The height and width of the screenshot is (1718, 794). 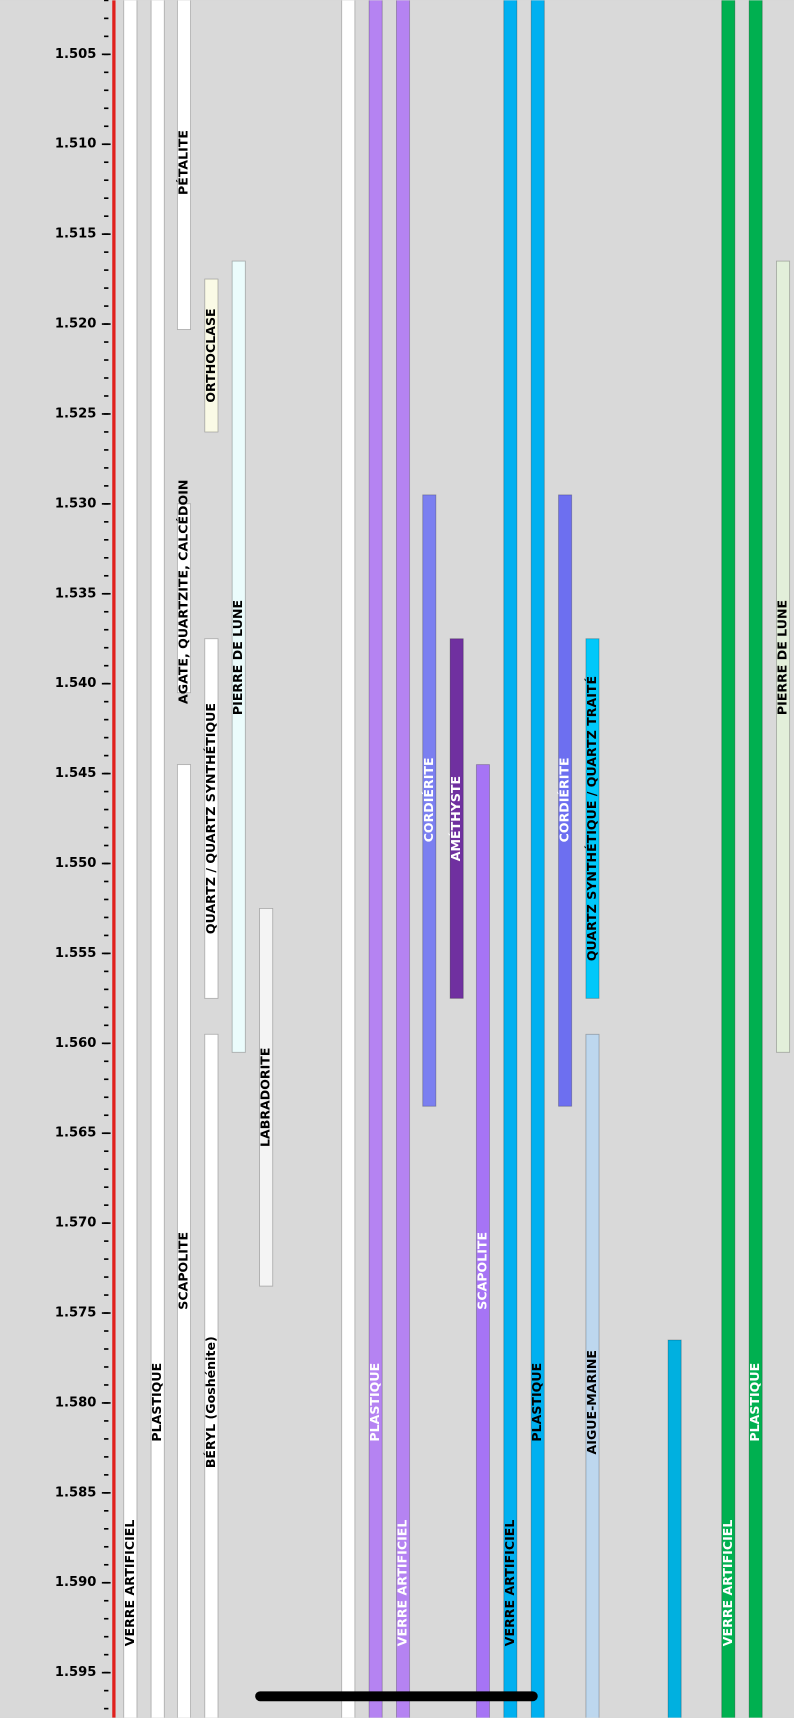 I want to click on bar-label: ORTHOCLASE, so click(x=210, y=355).